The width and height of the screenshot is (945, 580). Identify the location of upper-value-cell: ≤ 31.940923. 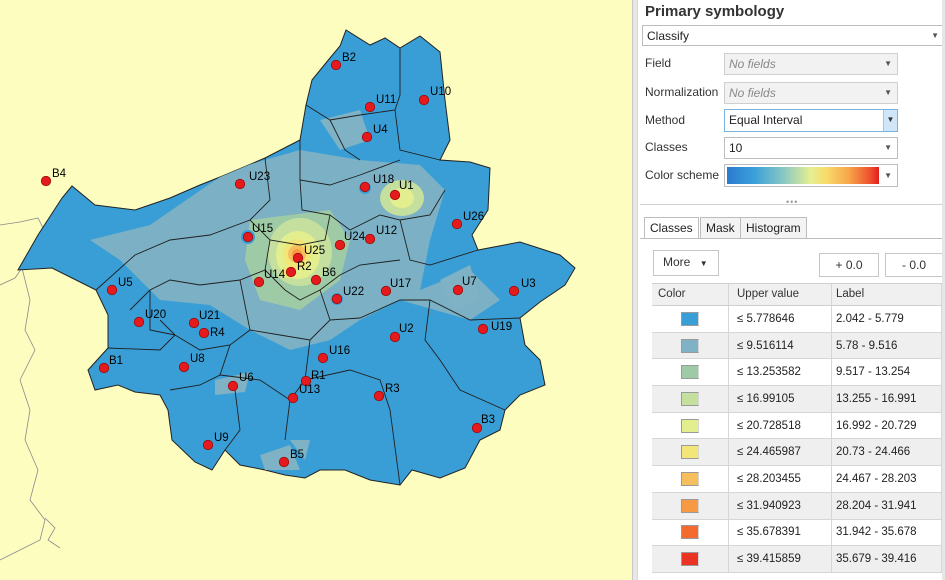
(780, 505).